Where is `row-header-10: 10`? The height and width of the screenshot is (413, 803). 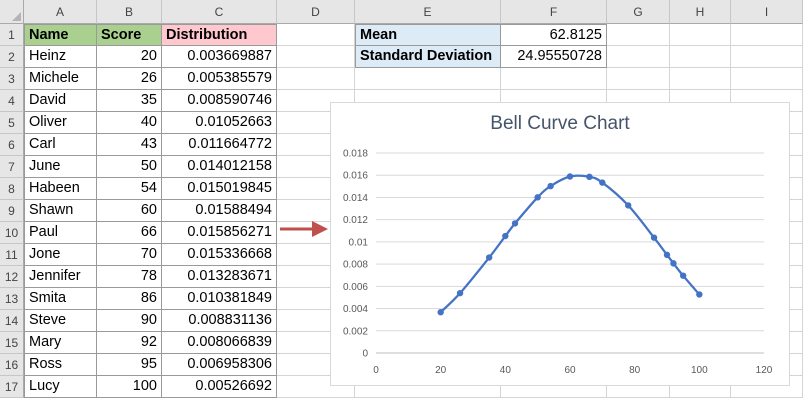
row-header-10: 10 is located at coordinates (12, 233).